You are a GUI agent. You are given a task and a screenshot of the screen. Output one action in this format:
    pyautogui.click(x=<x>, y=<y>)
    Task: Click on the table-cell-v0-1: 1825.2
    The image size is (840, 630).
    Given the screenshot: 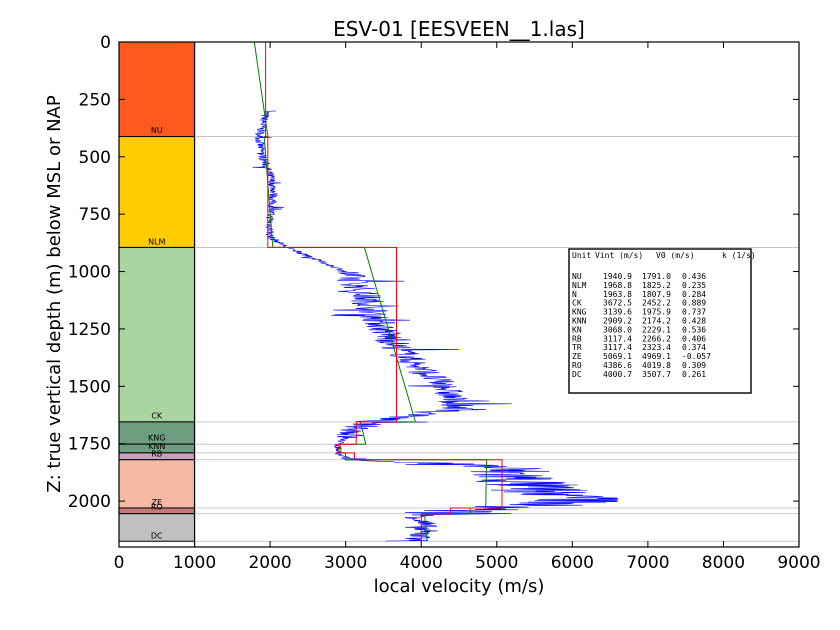 What is the action you would take?
    pyautogui.click(x=656, y=285)
    